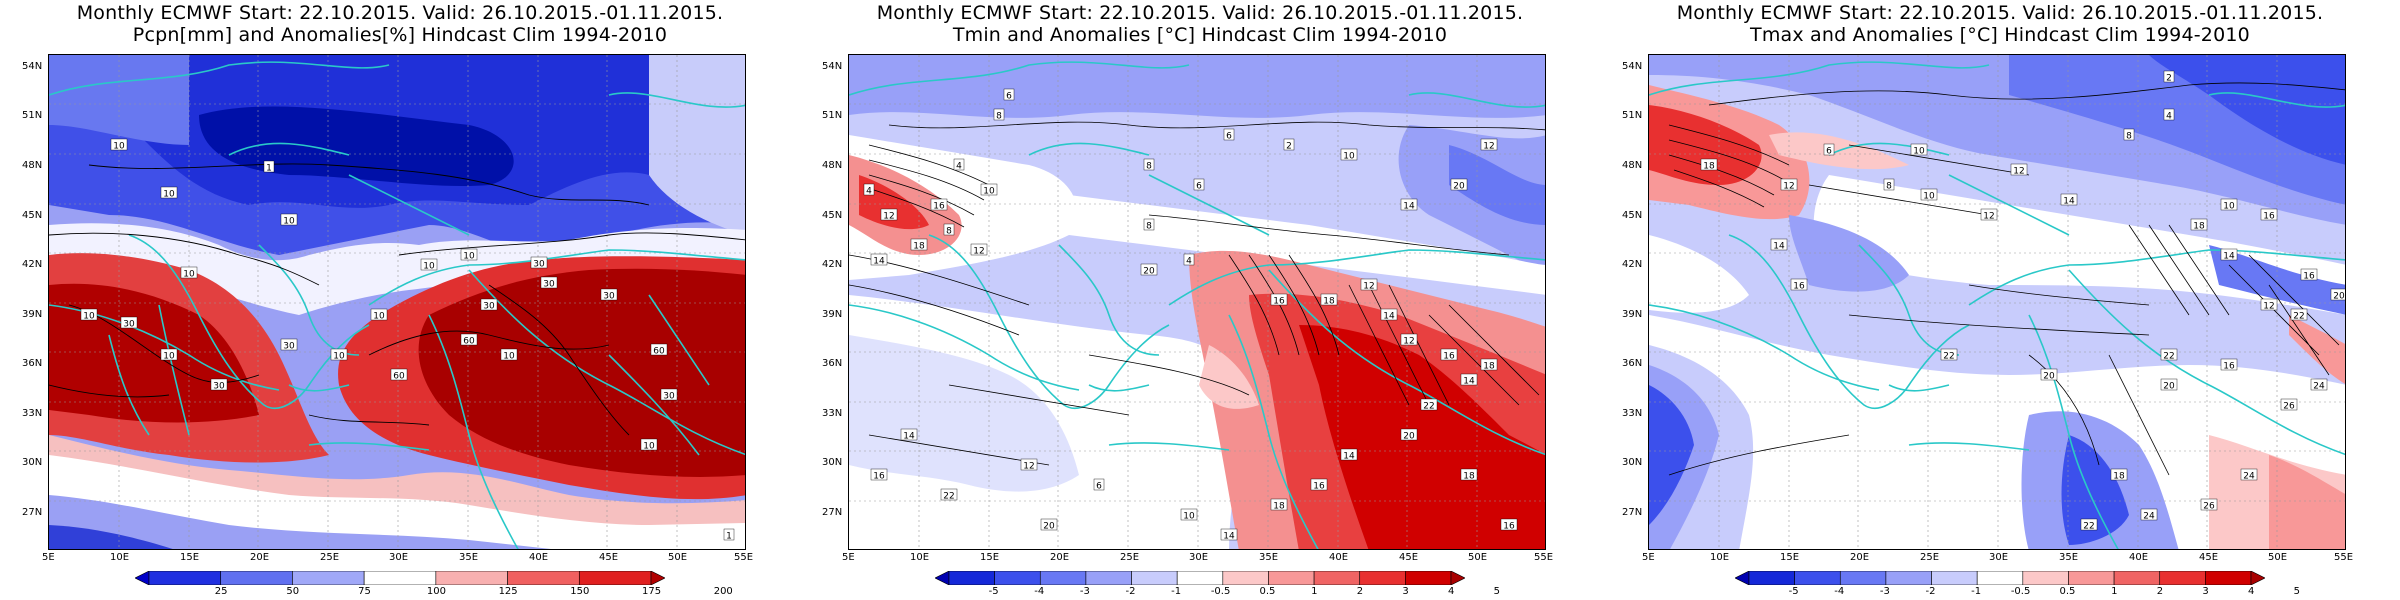  What do you see at coordinates (993, 591) in the screenshot?
I see `colorbar-tick-label: -5` at bounding box center [993, 591].